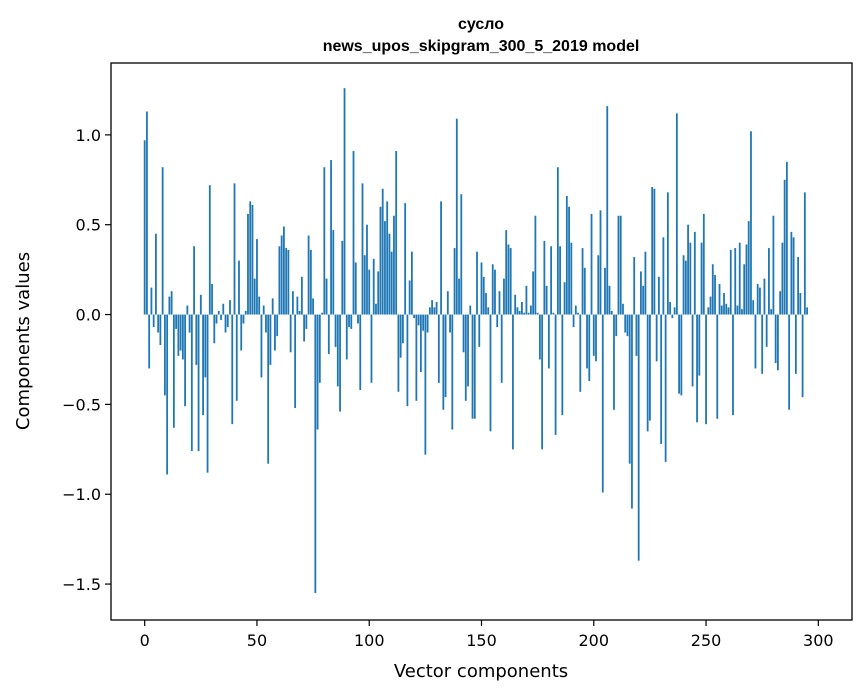 Image resolution: width=867 pixels, height=696 pixels. I want to click on y-axis-ticks: −1.5 −1.0 −0.5 0.0 0.5 1.0, so click(86, 360).